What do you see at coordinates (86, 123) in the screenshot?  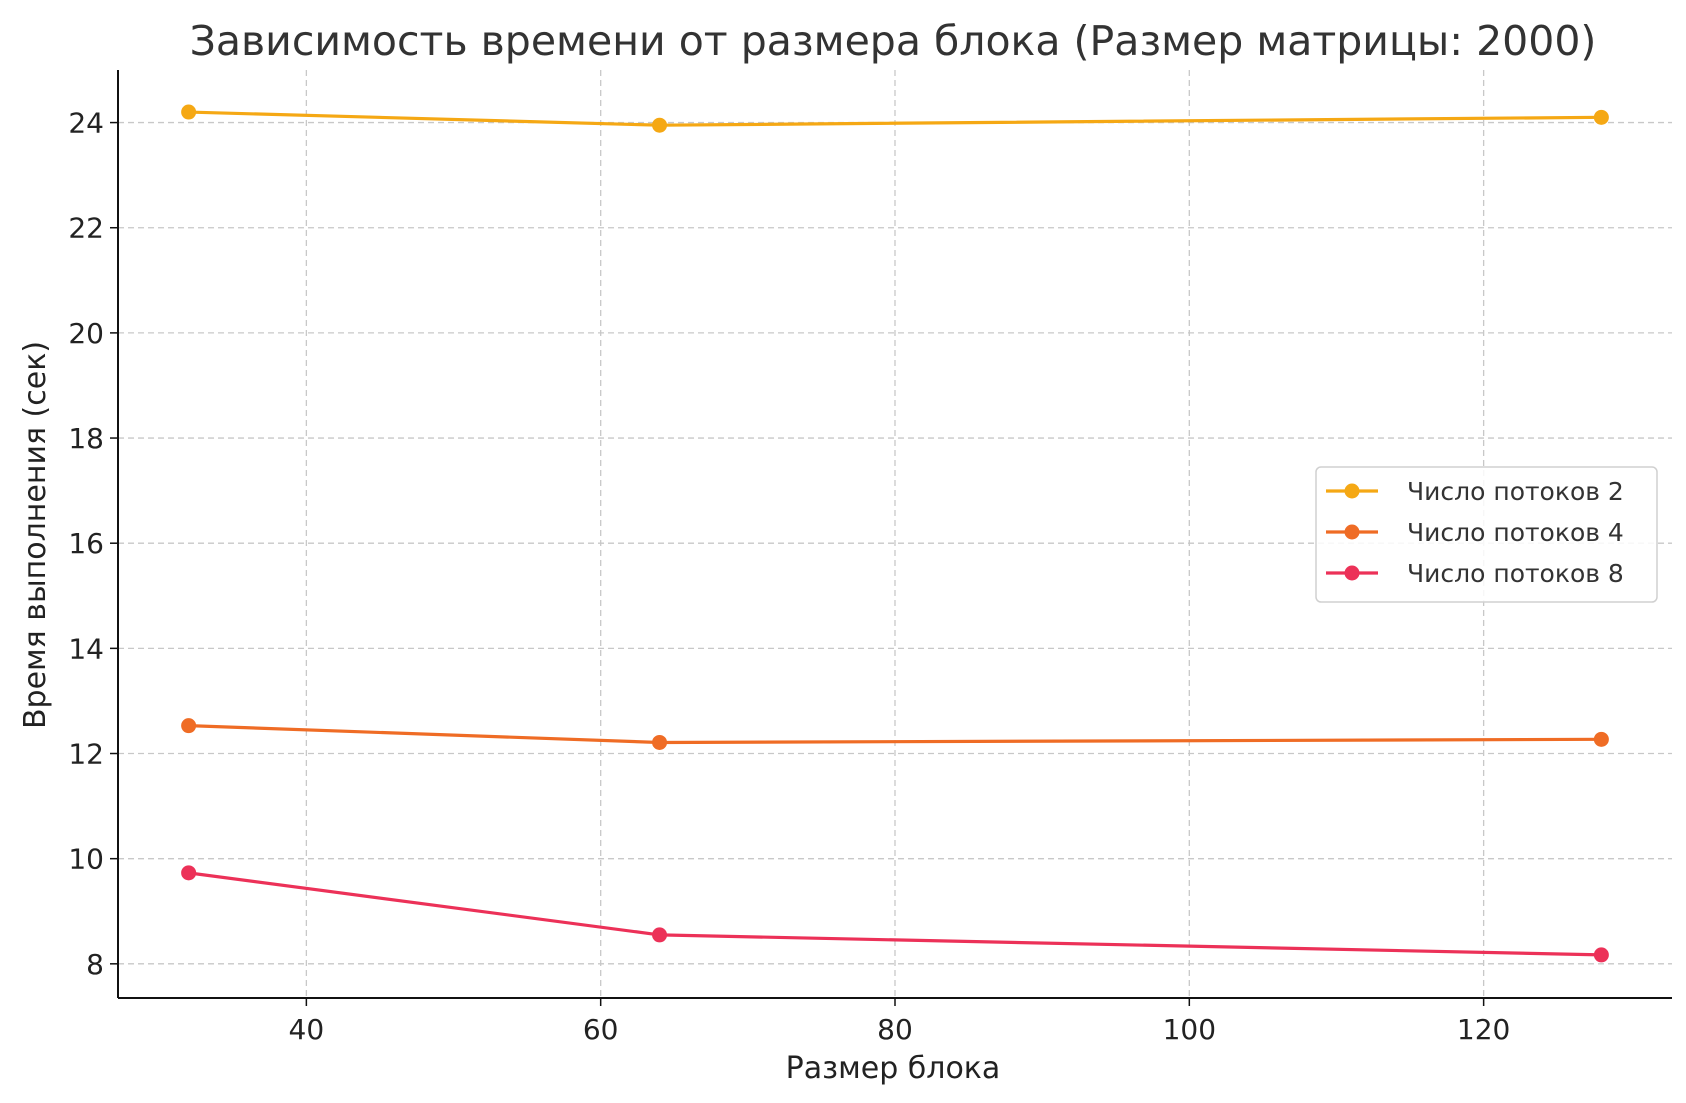 I see `y-tick-label: 24` at bounding box center [86, 123].